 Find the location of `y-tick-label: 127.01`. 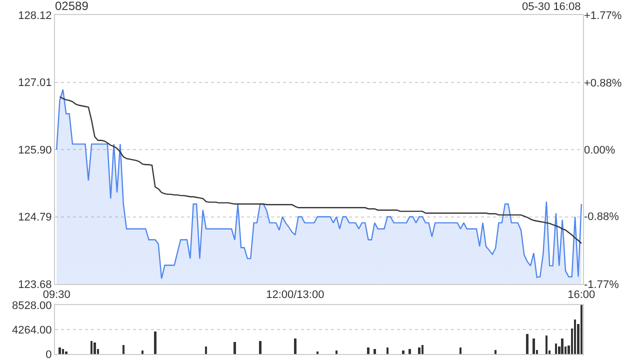

y-tick-label: 127.01 is located at coordinates (35, 83).